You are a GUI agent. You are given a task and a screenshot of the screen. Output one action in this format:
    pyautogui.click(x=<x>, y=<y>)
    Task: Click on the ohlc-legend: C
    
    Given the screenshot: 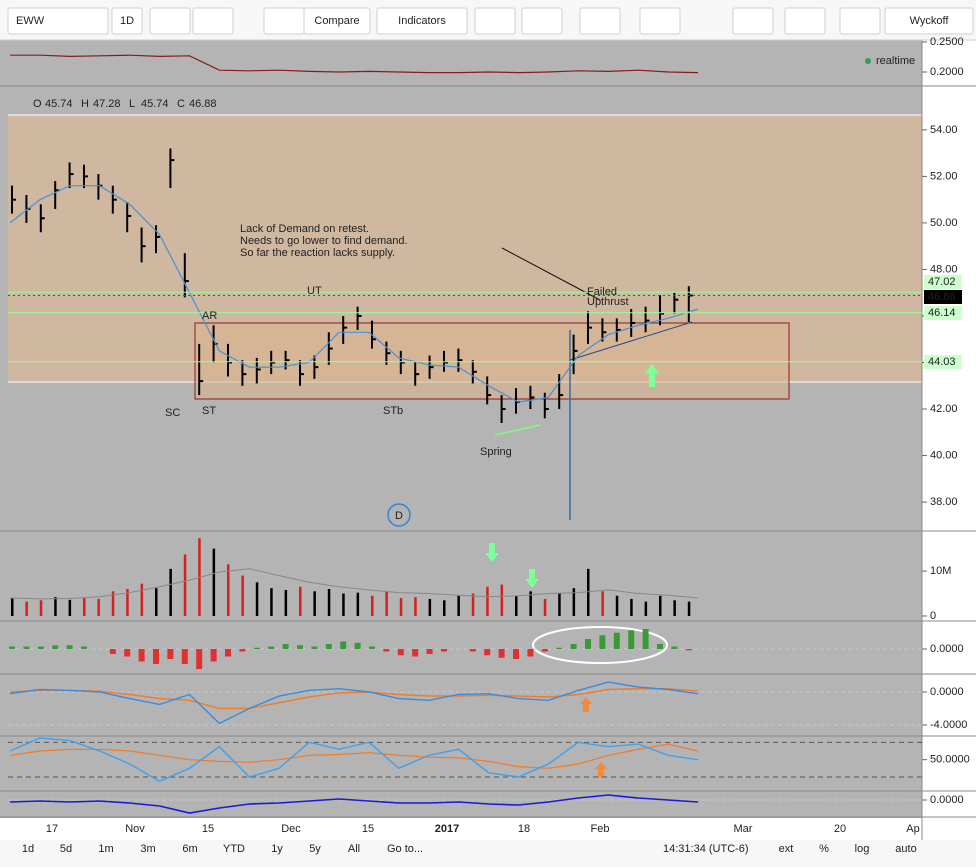 What is the action you would take?
    pyautogui.click(x=181, y=104)
    